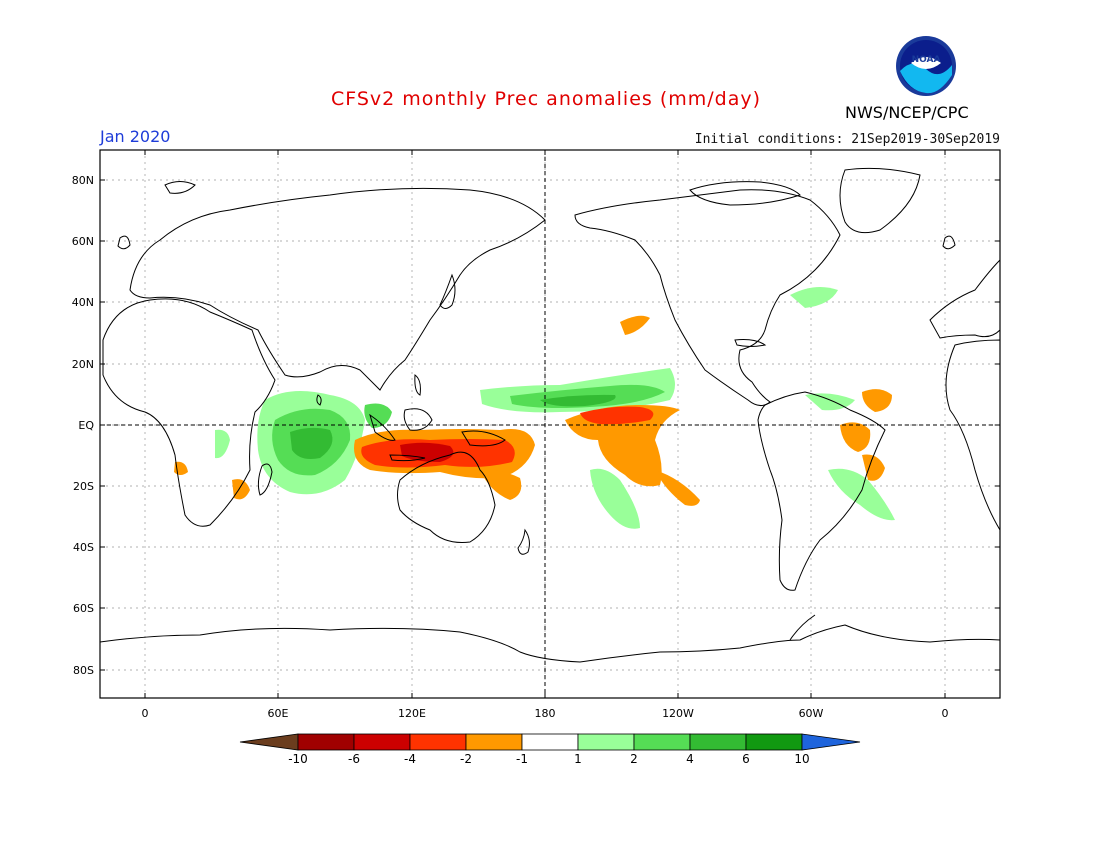 The height and width of the screenshot is (850, 1100). I want to click on negative-anomaly-subtropical-north-pacific, so click(635, 325).